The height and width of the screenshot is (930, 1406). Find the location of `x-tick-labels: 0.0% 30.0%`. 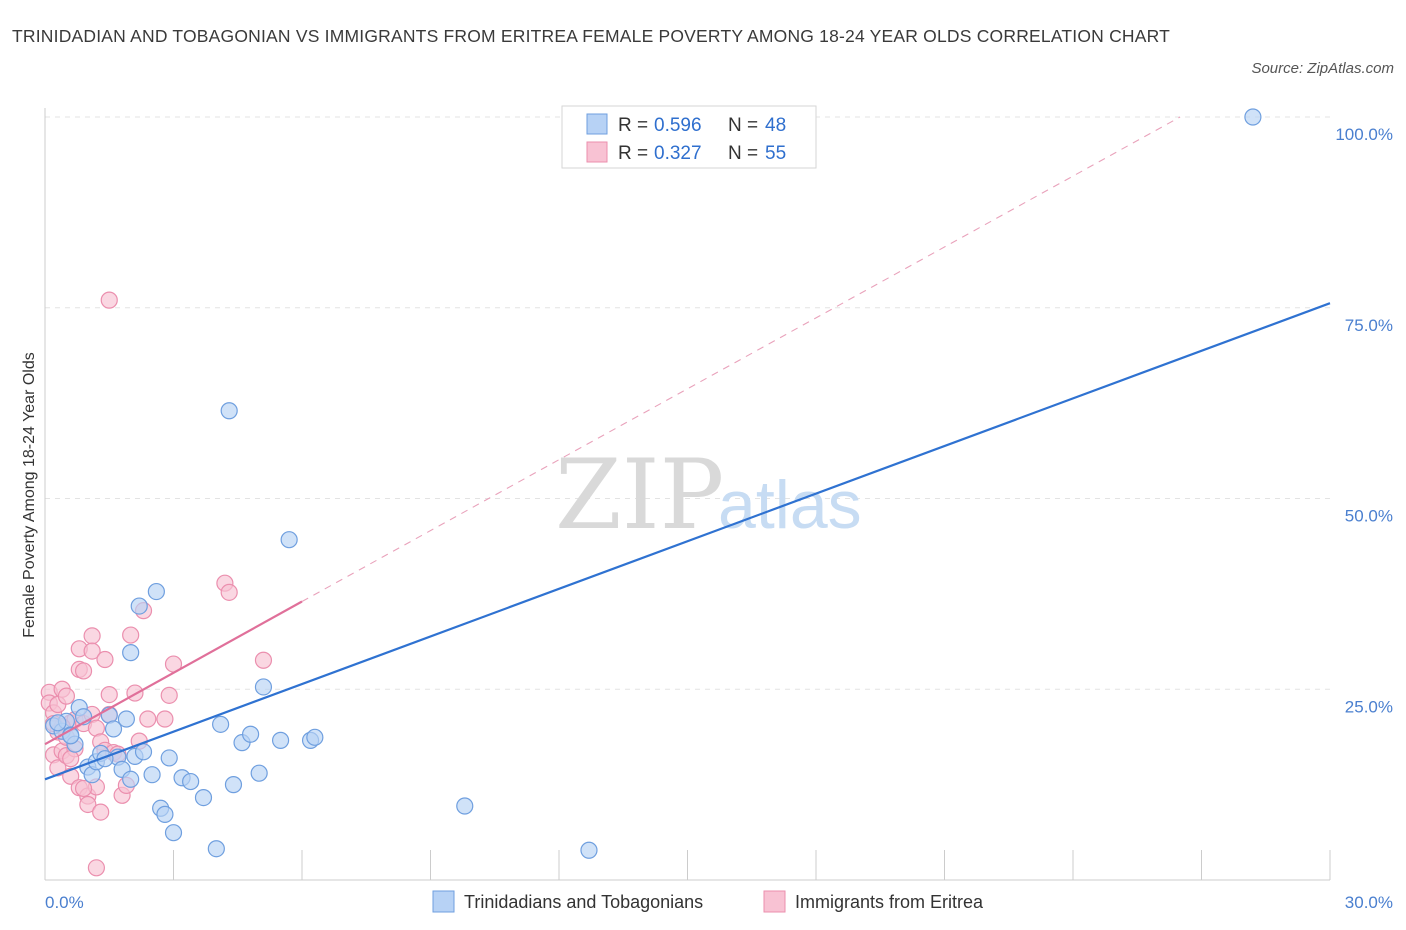

x-tick-labels: 0.0% 30.0% is located at coordinates (719, 902).